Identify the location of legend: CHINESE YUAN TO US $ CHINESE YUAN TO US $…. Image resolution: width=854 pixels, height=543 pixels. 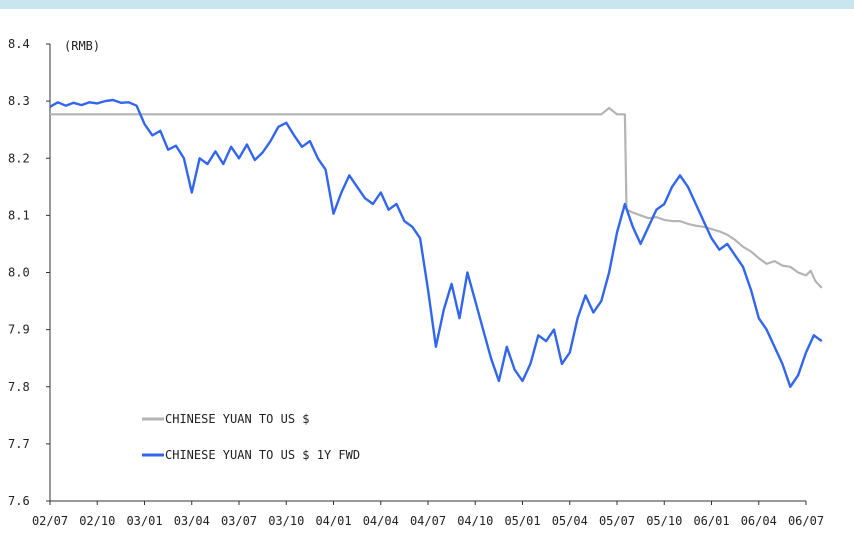
(251, 437).